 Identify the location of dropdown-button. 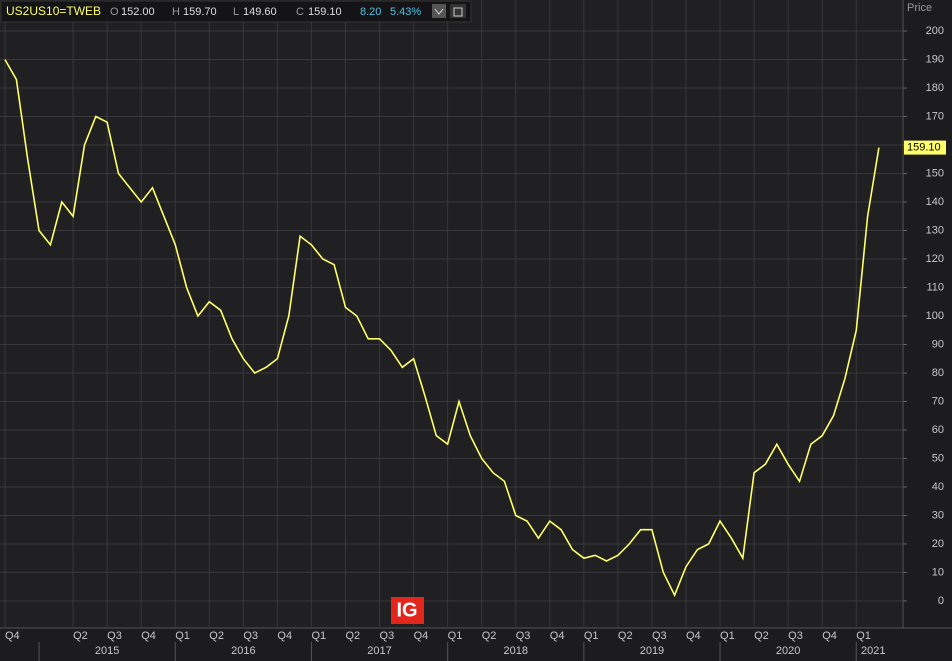
(439, 11).